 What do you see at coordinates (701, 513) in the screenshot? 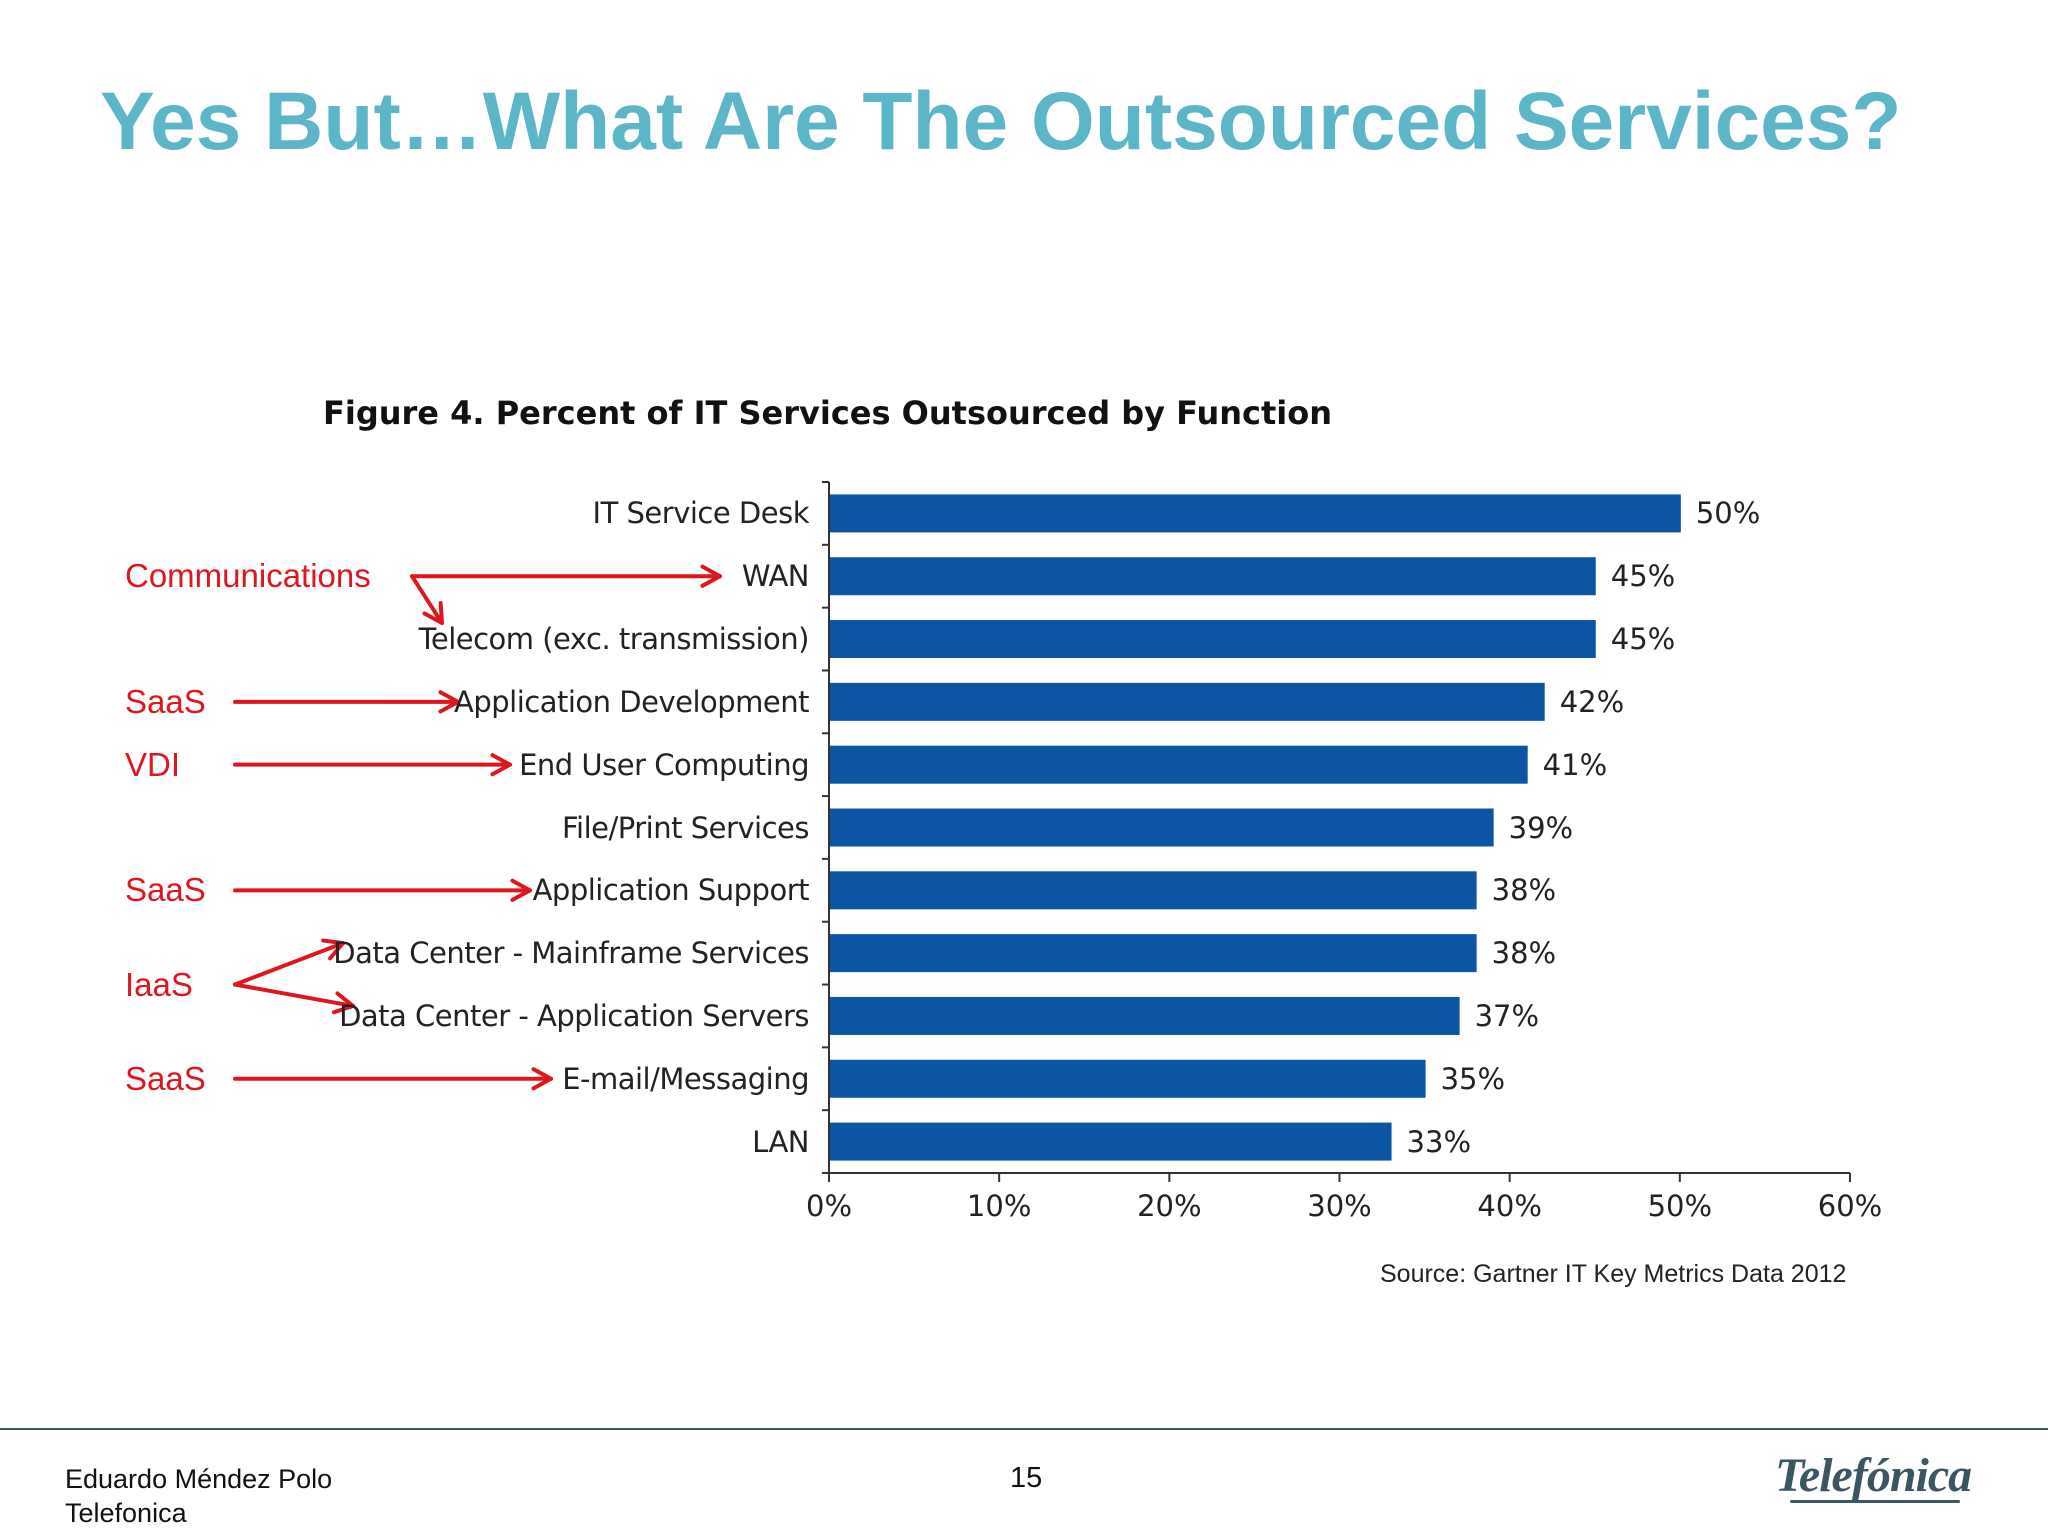
I see `category-label: IT Service Desk` at bounding box center [701, 513].